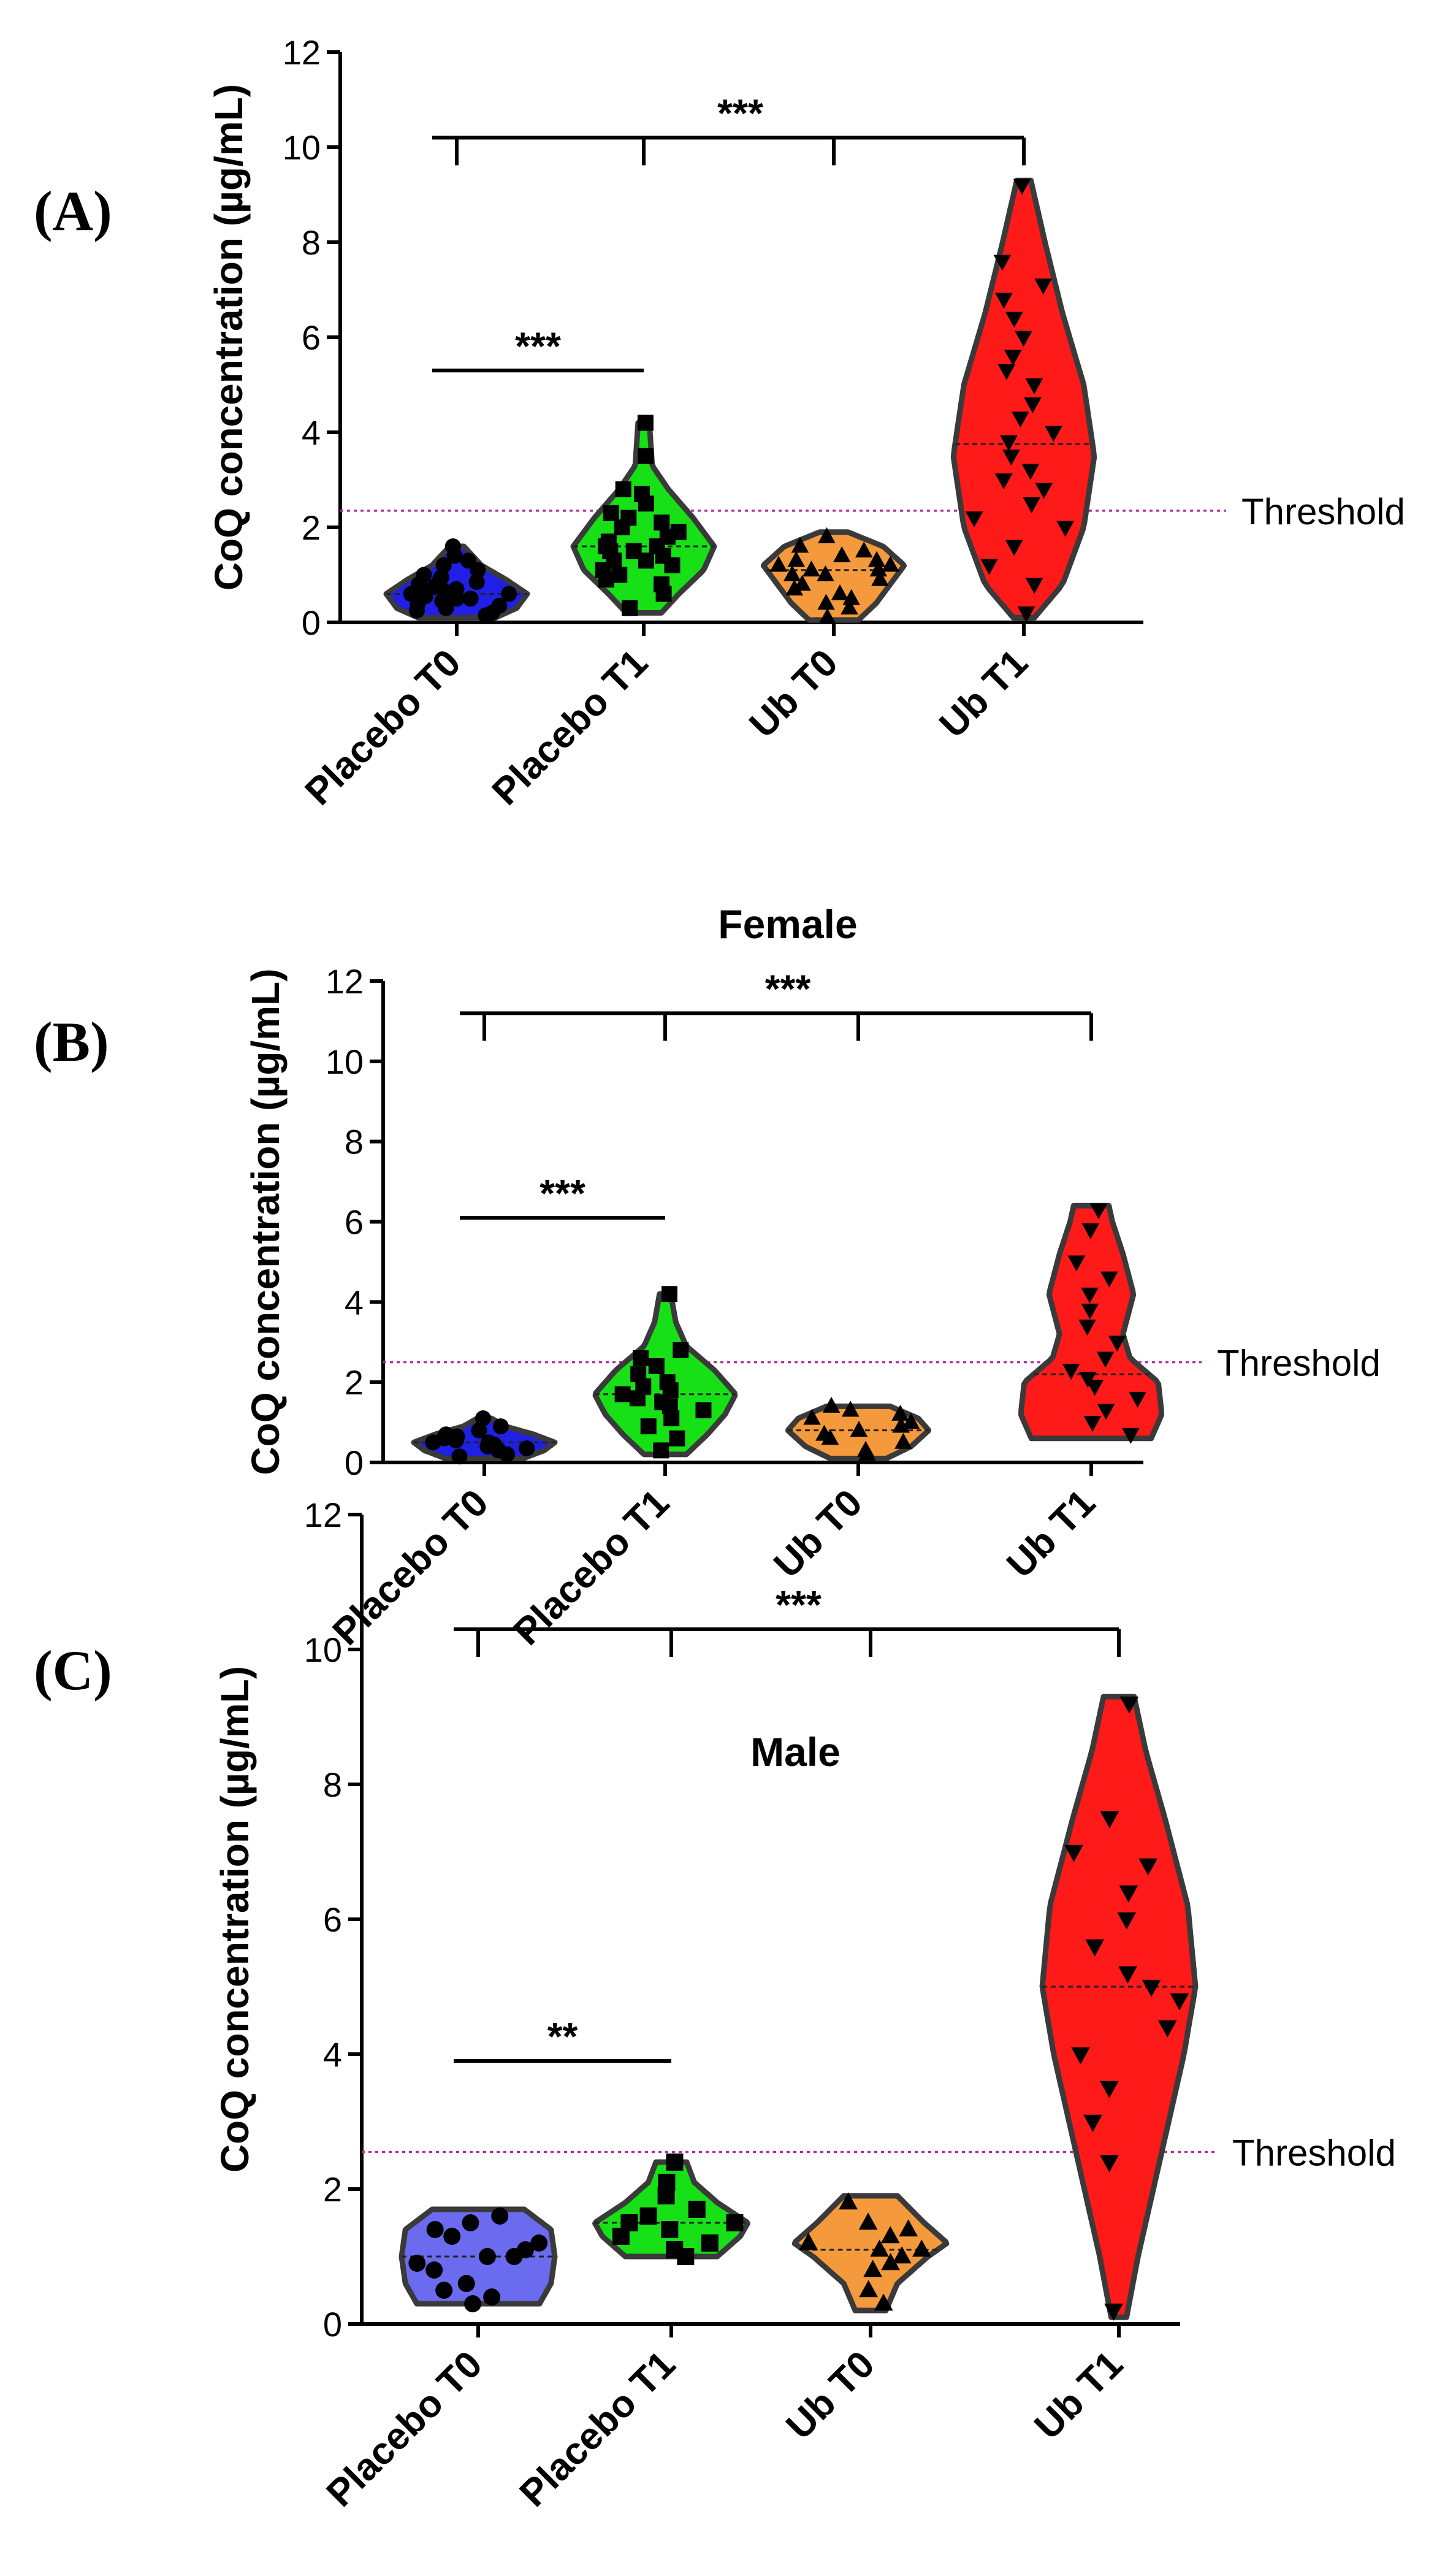  Describe the element at coordinates (643, 515) in the screenshot. I see `violin-placebo-t1` at that location.